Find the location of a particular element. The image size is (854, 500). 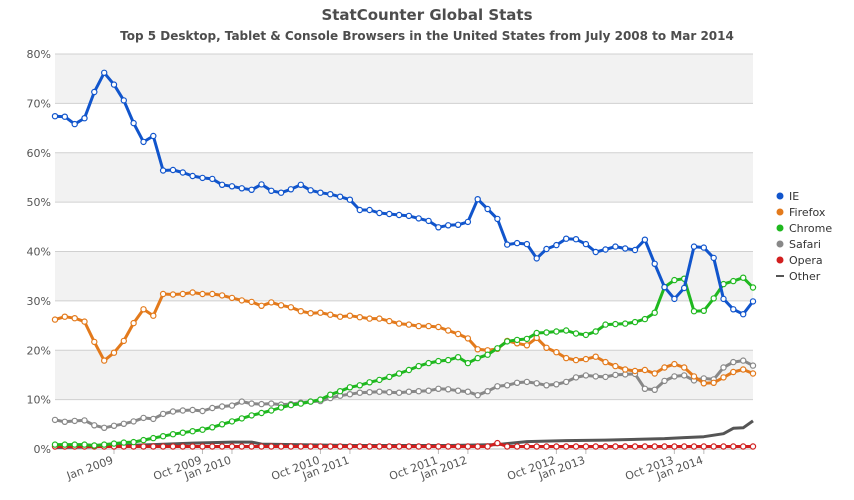

chart-title: StatCounter Global Stats is located at coordinates (426, 15).